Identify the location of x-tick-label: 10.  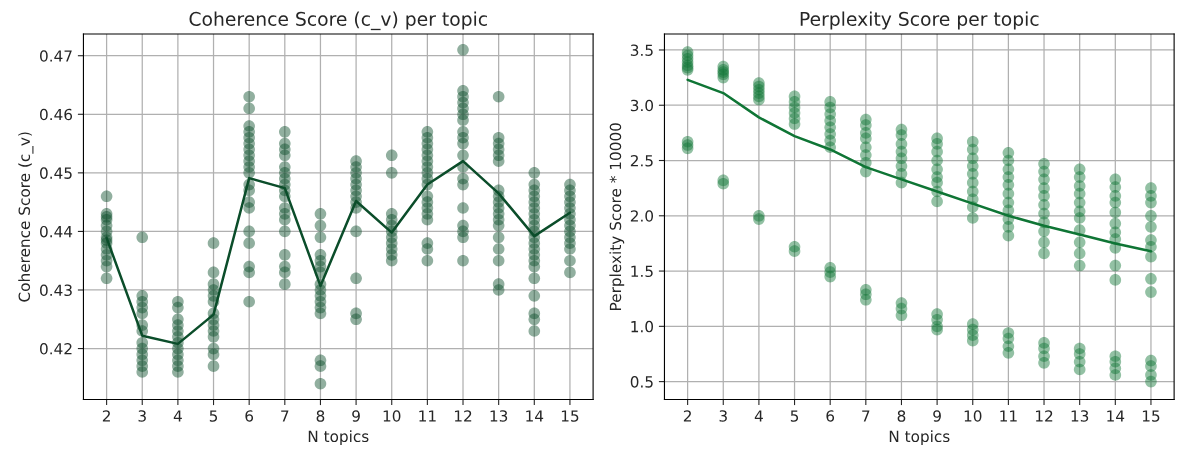
(973, 416).